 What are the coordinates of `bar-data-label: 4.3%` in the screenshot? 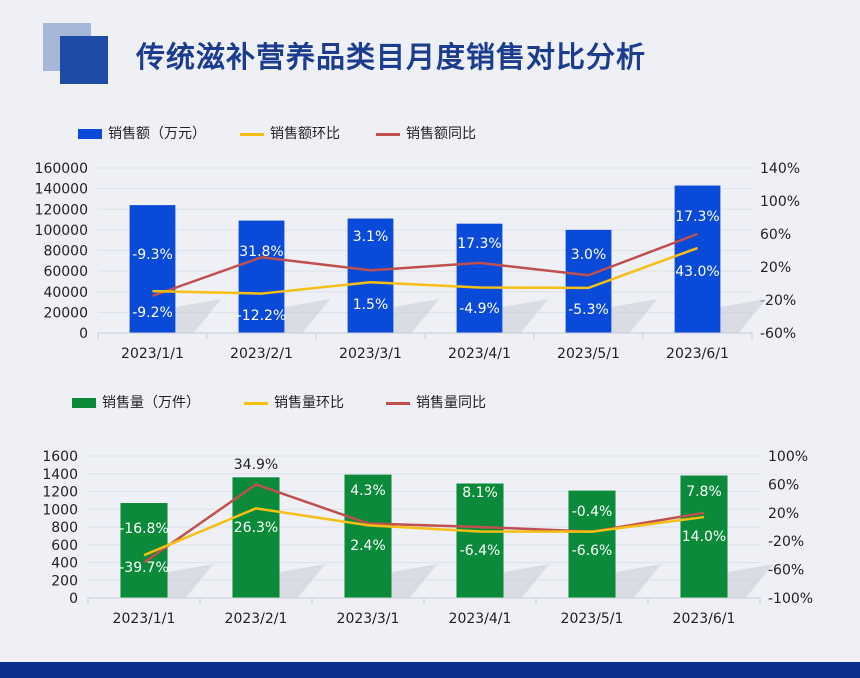 It's located at (368, 491).